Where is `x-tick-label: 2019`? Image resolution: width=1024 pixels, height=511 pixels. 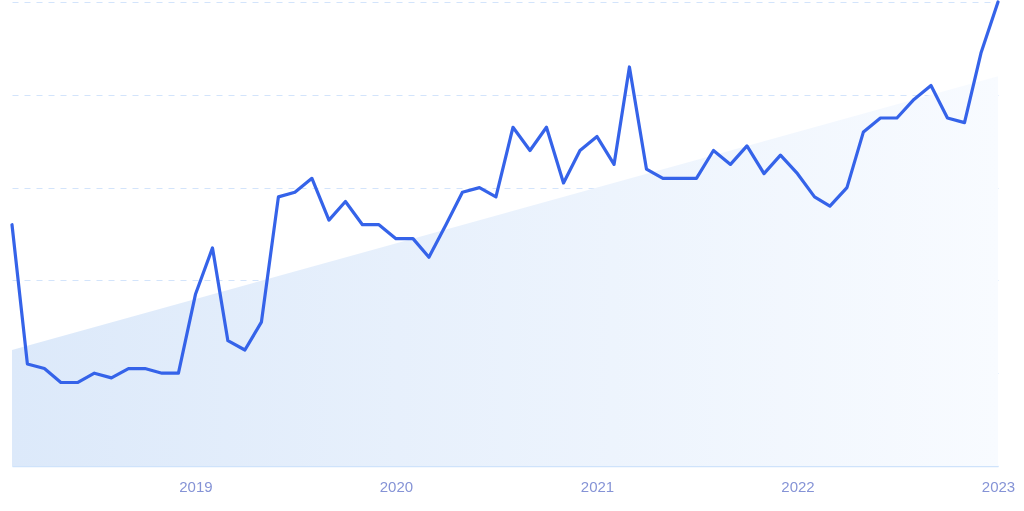
x-tick-label: 2019 is located at coordinates (196, 486).